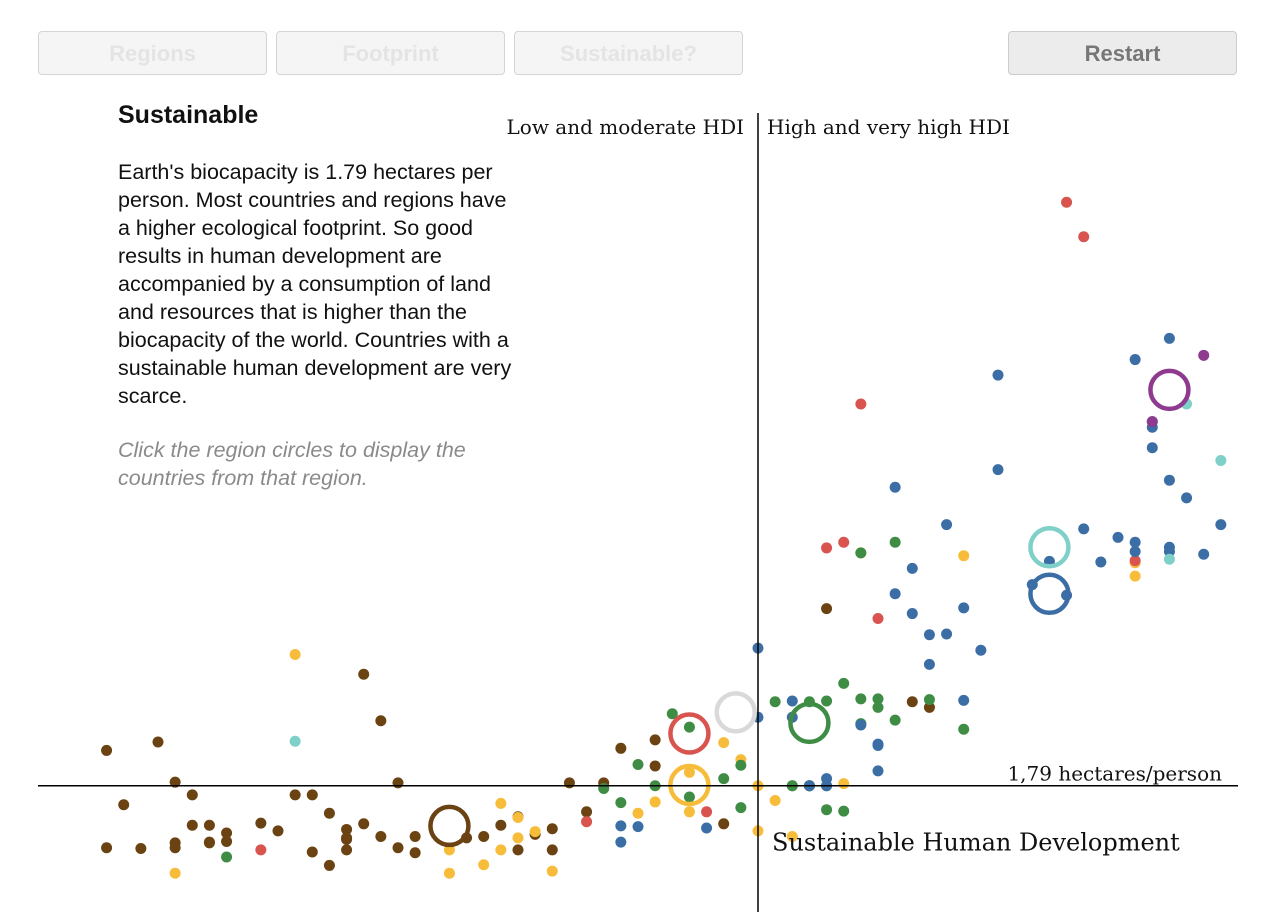  What do you see at coordinates (1169, 390) in the screenshot?
I see `region-circle-middle-east-top` at bounding box center [1169, 390].